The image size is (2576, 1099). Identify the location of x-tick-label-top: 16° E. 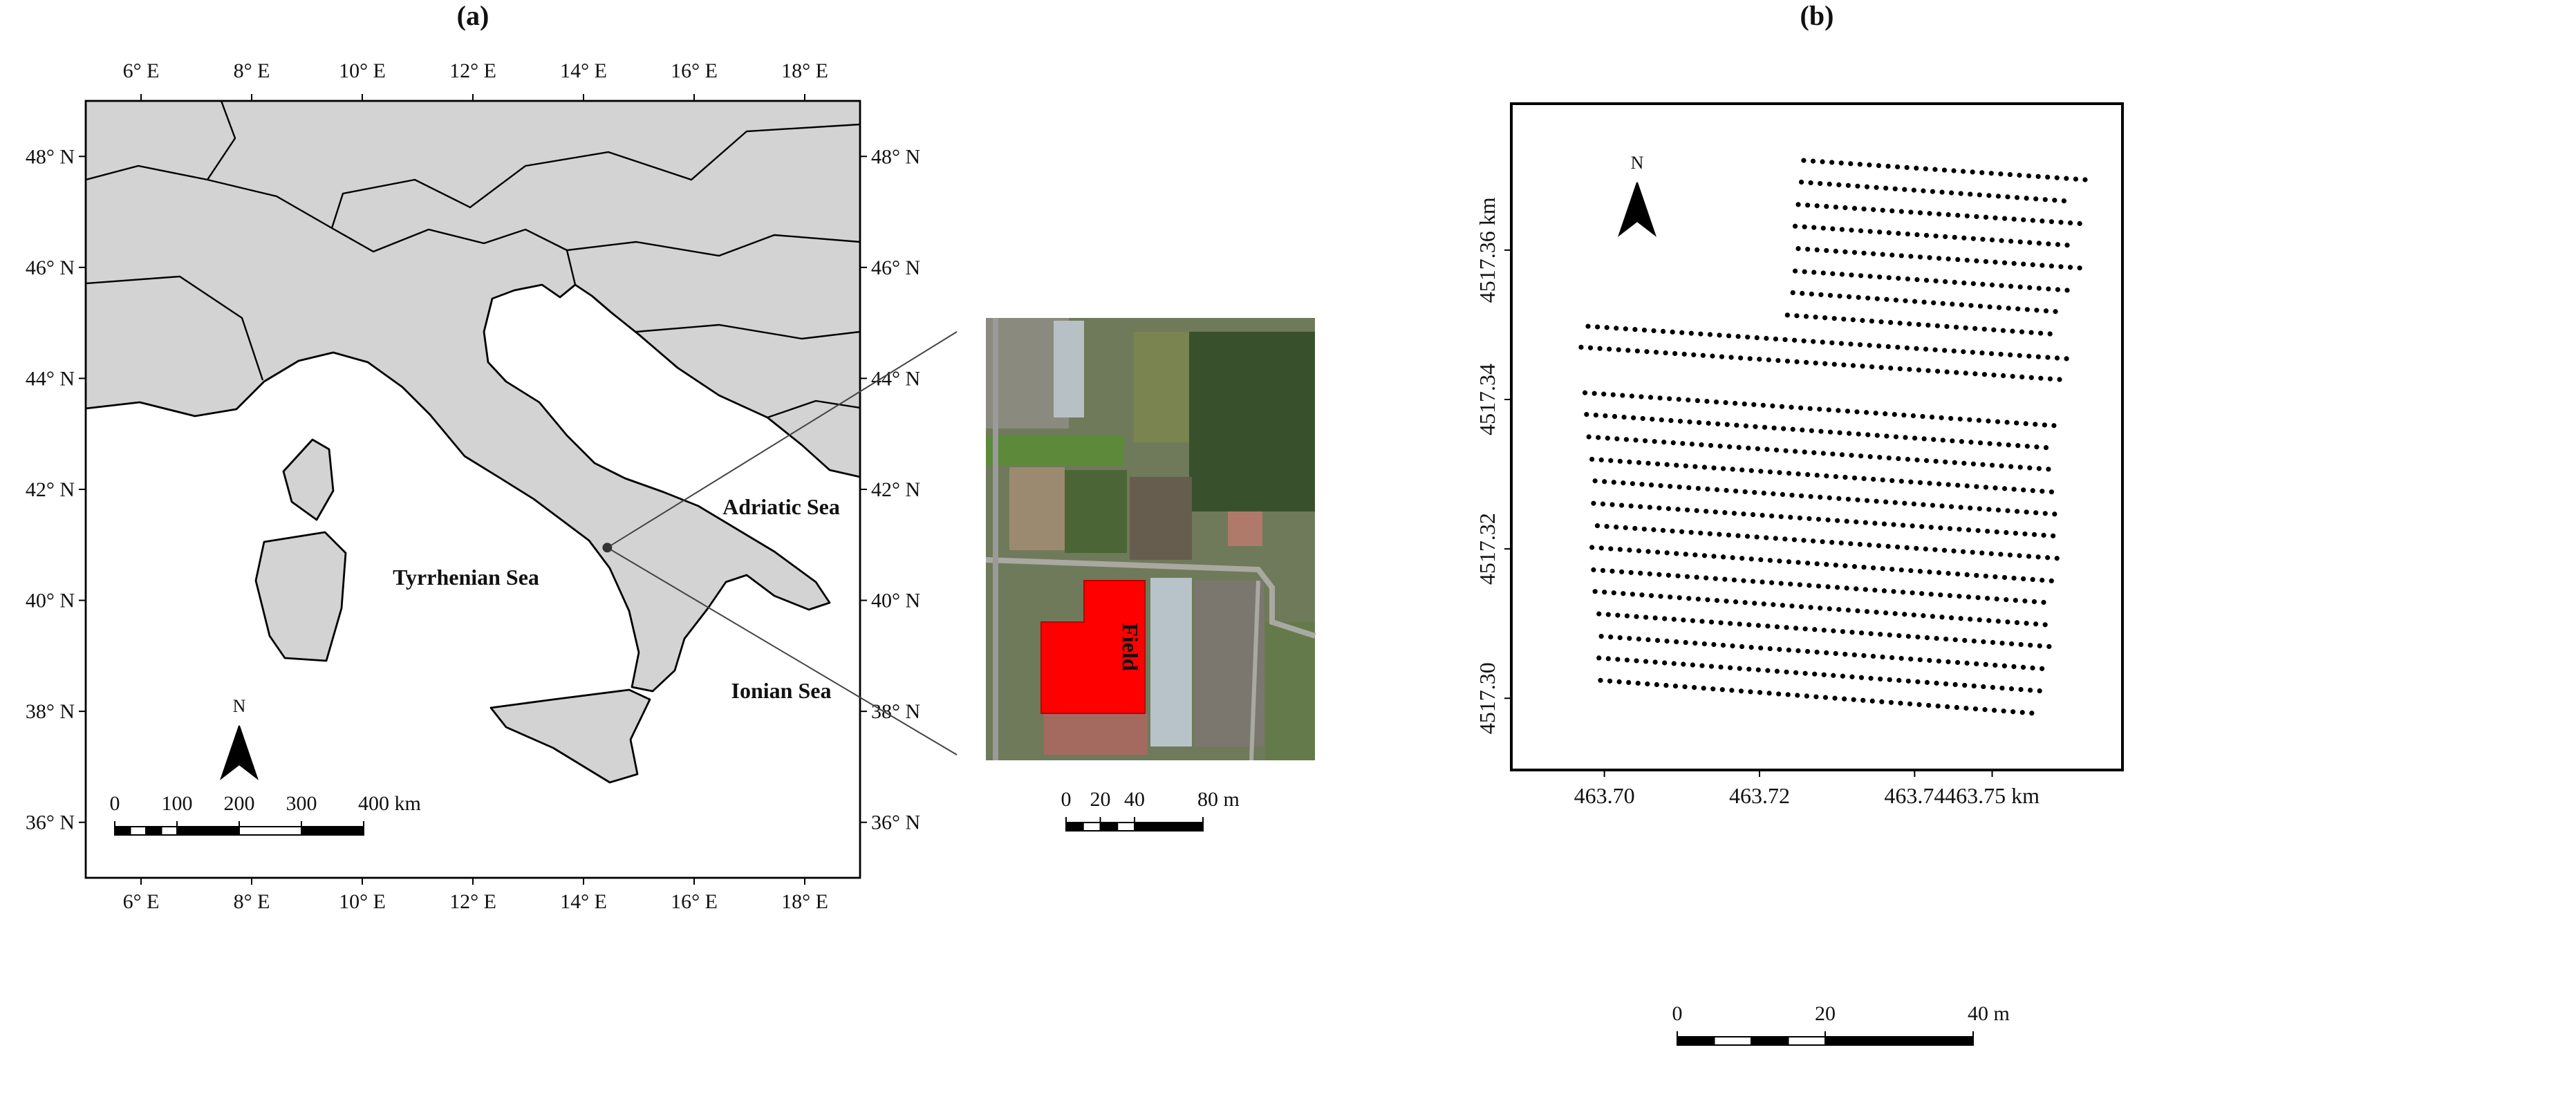
(694, 70).